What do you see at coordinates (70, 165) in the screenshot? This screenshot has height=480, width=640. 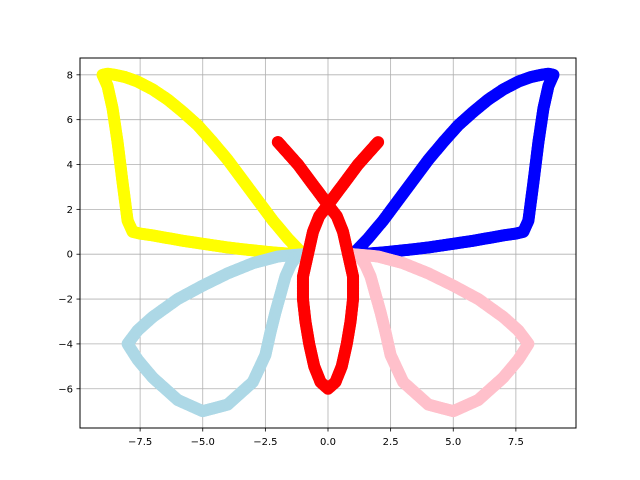 I see `y-tick-label: 4` at bounding box center [70, 165].